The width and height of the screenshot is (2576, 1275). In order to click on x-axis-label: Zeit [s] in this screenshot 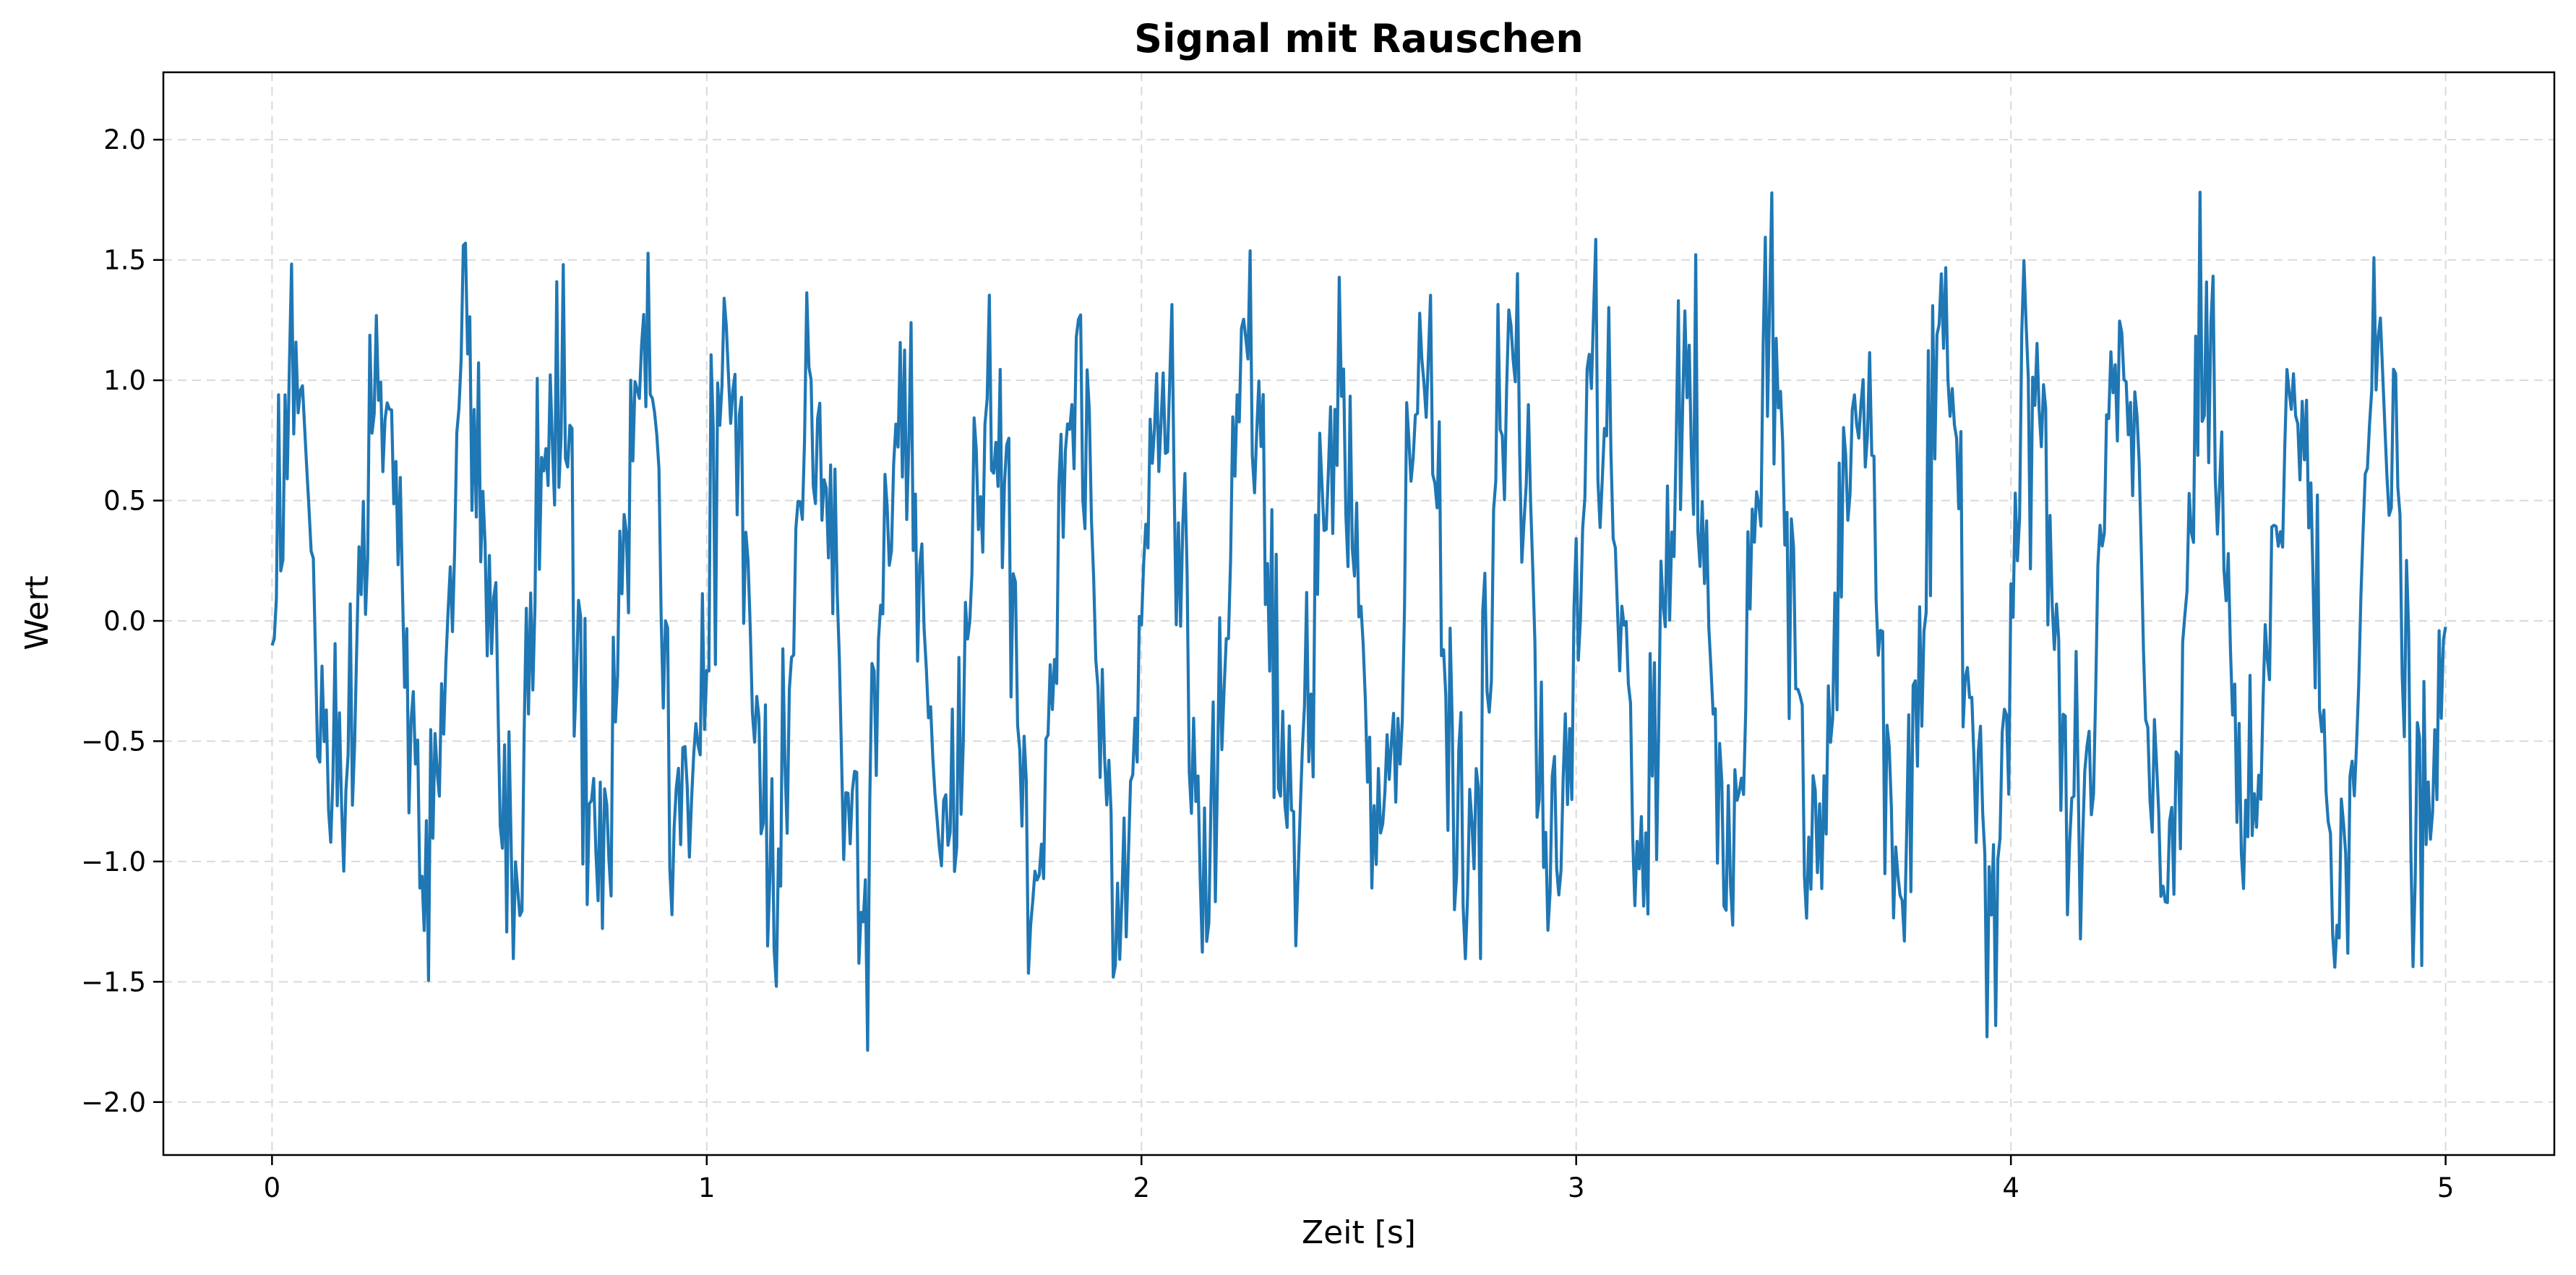, I will do `click(1359, 1232)`.